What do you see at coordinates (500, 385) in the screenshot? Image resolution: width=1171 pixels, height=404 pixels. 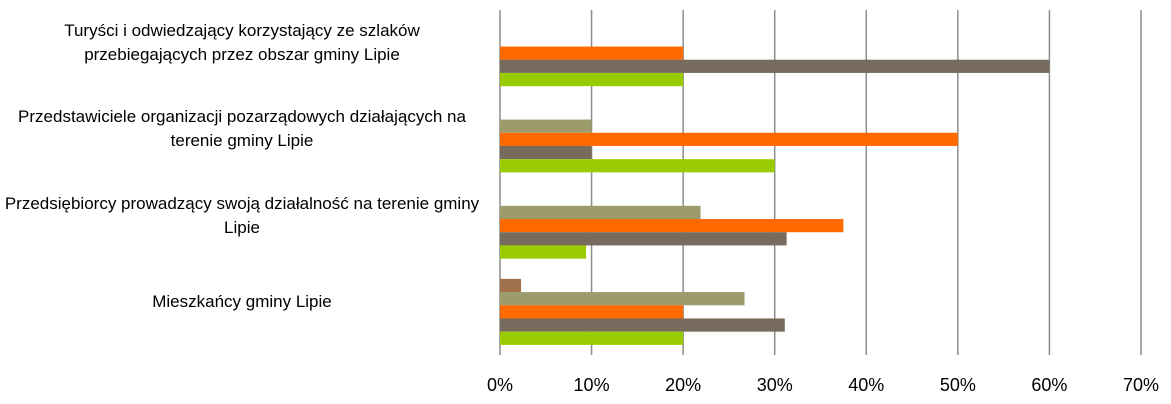 I see `x-tick-label: 0%` at bounding box center [500, 385].